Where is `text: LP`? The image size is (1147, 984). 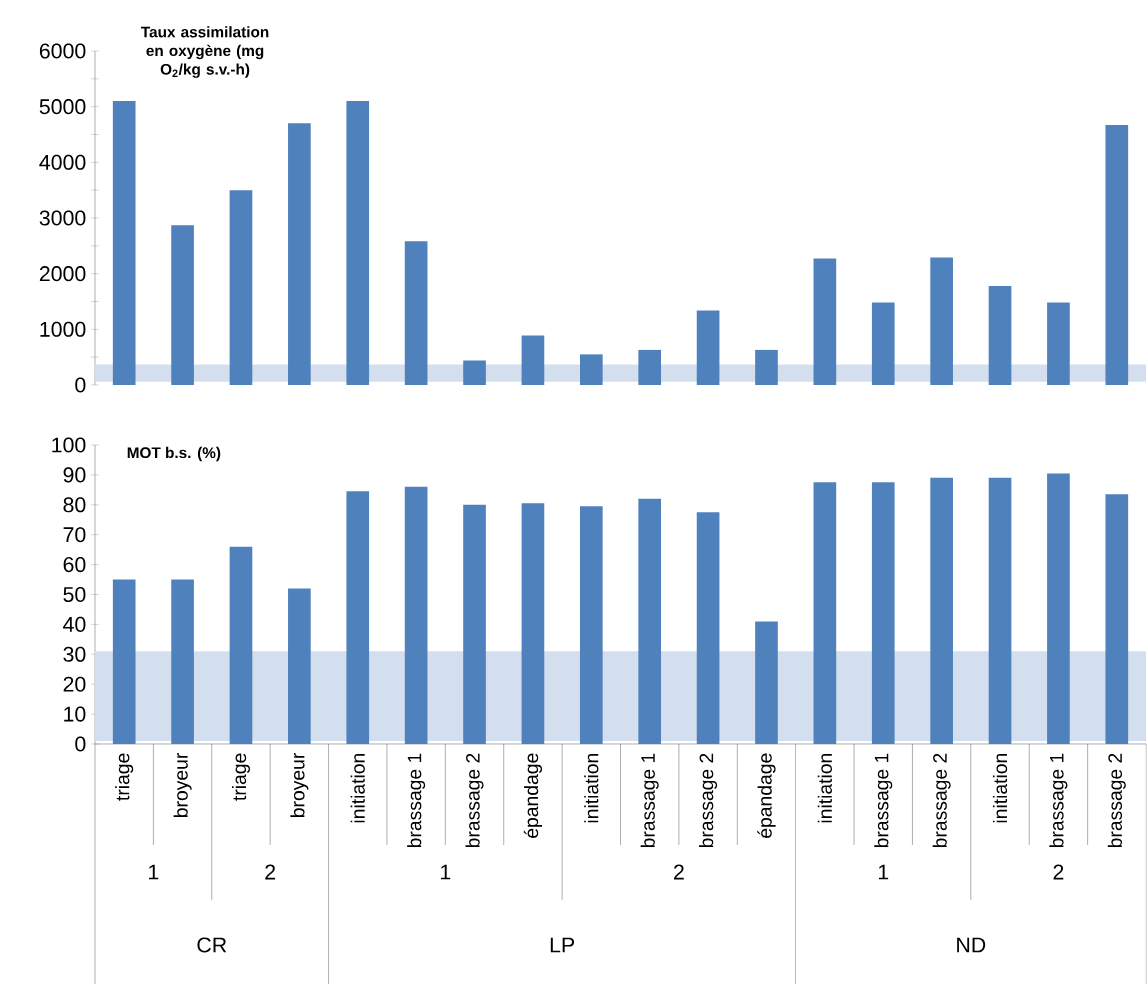 text: LP is located at coordinates (562, 945).